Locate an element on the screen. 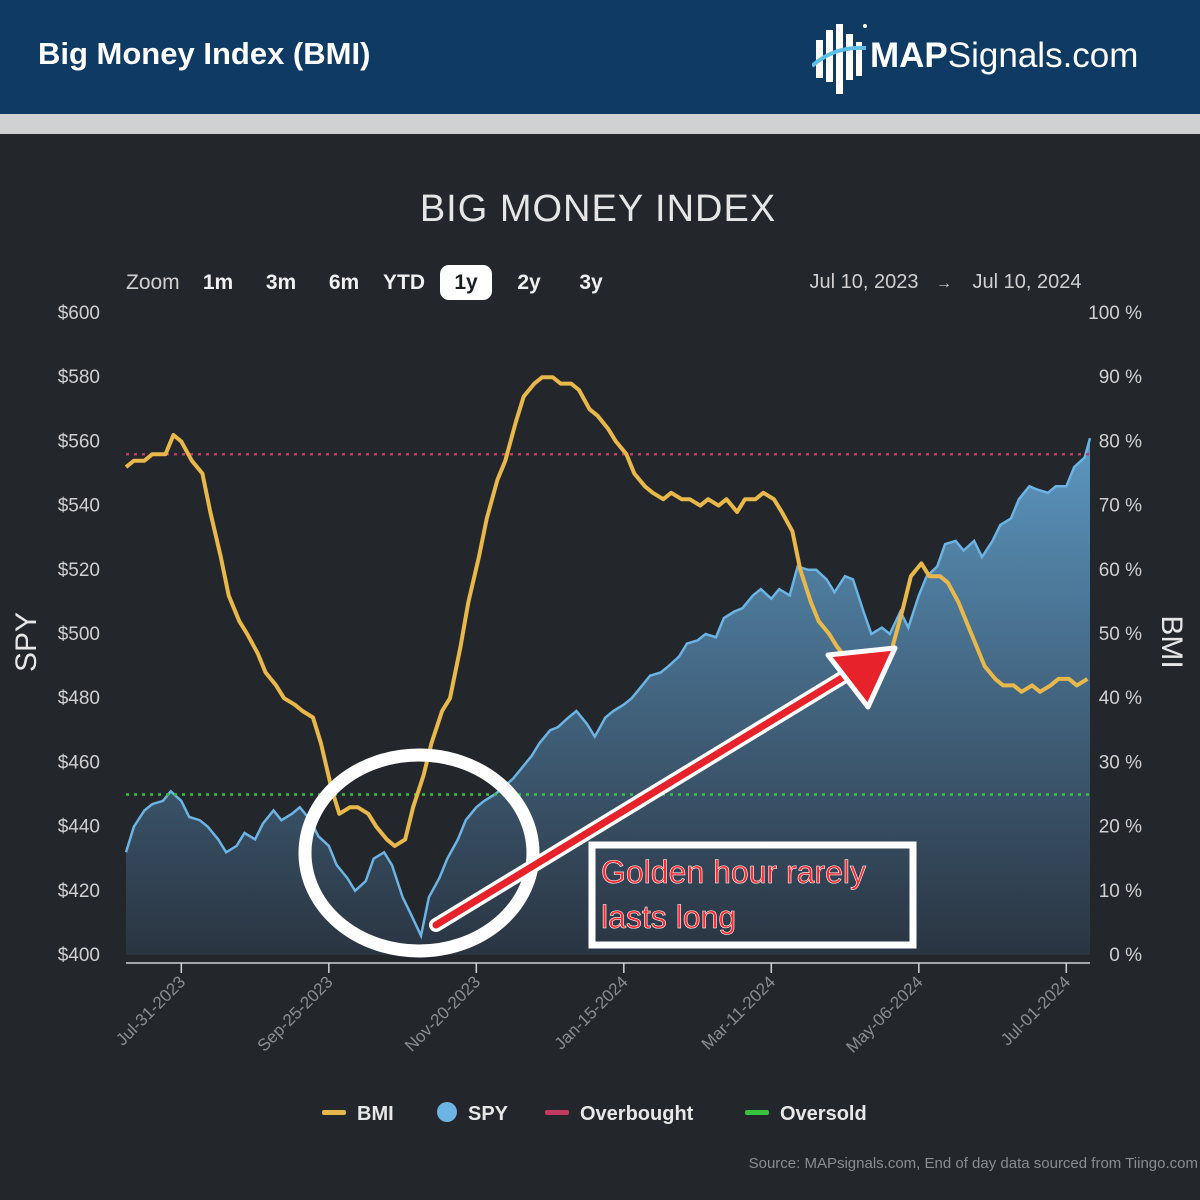 The height and width of the screenshot is (1200, 1200). zoom-bar: Zoom 1m 3m 6m YTD 1y 2y 3y is located at coordinates (364, 282).